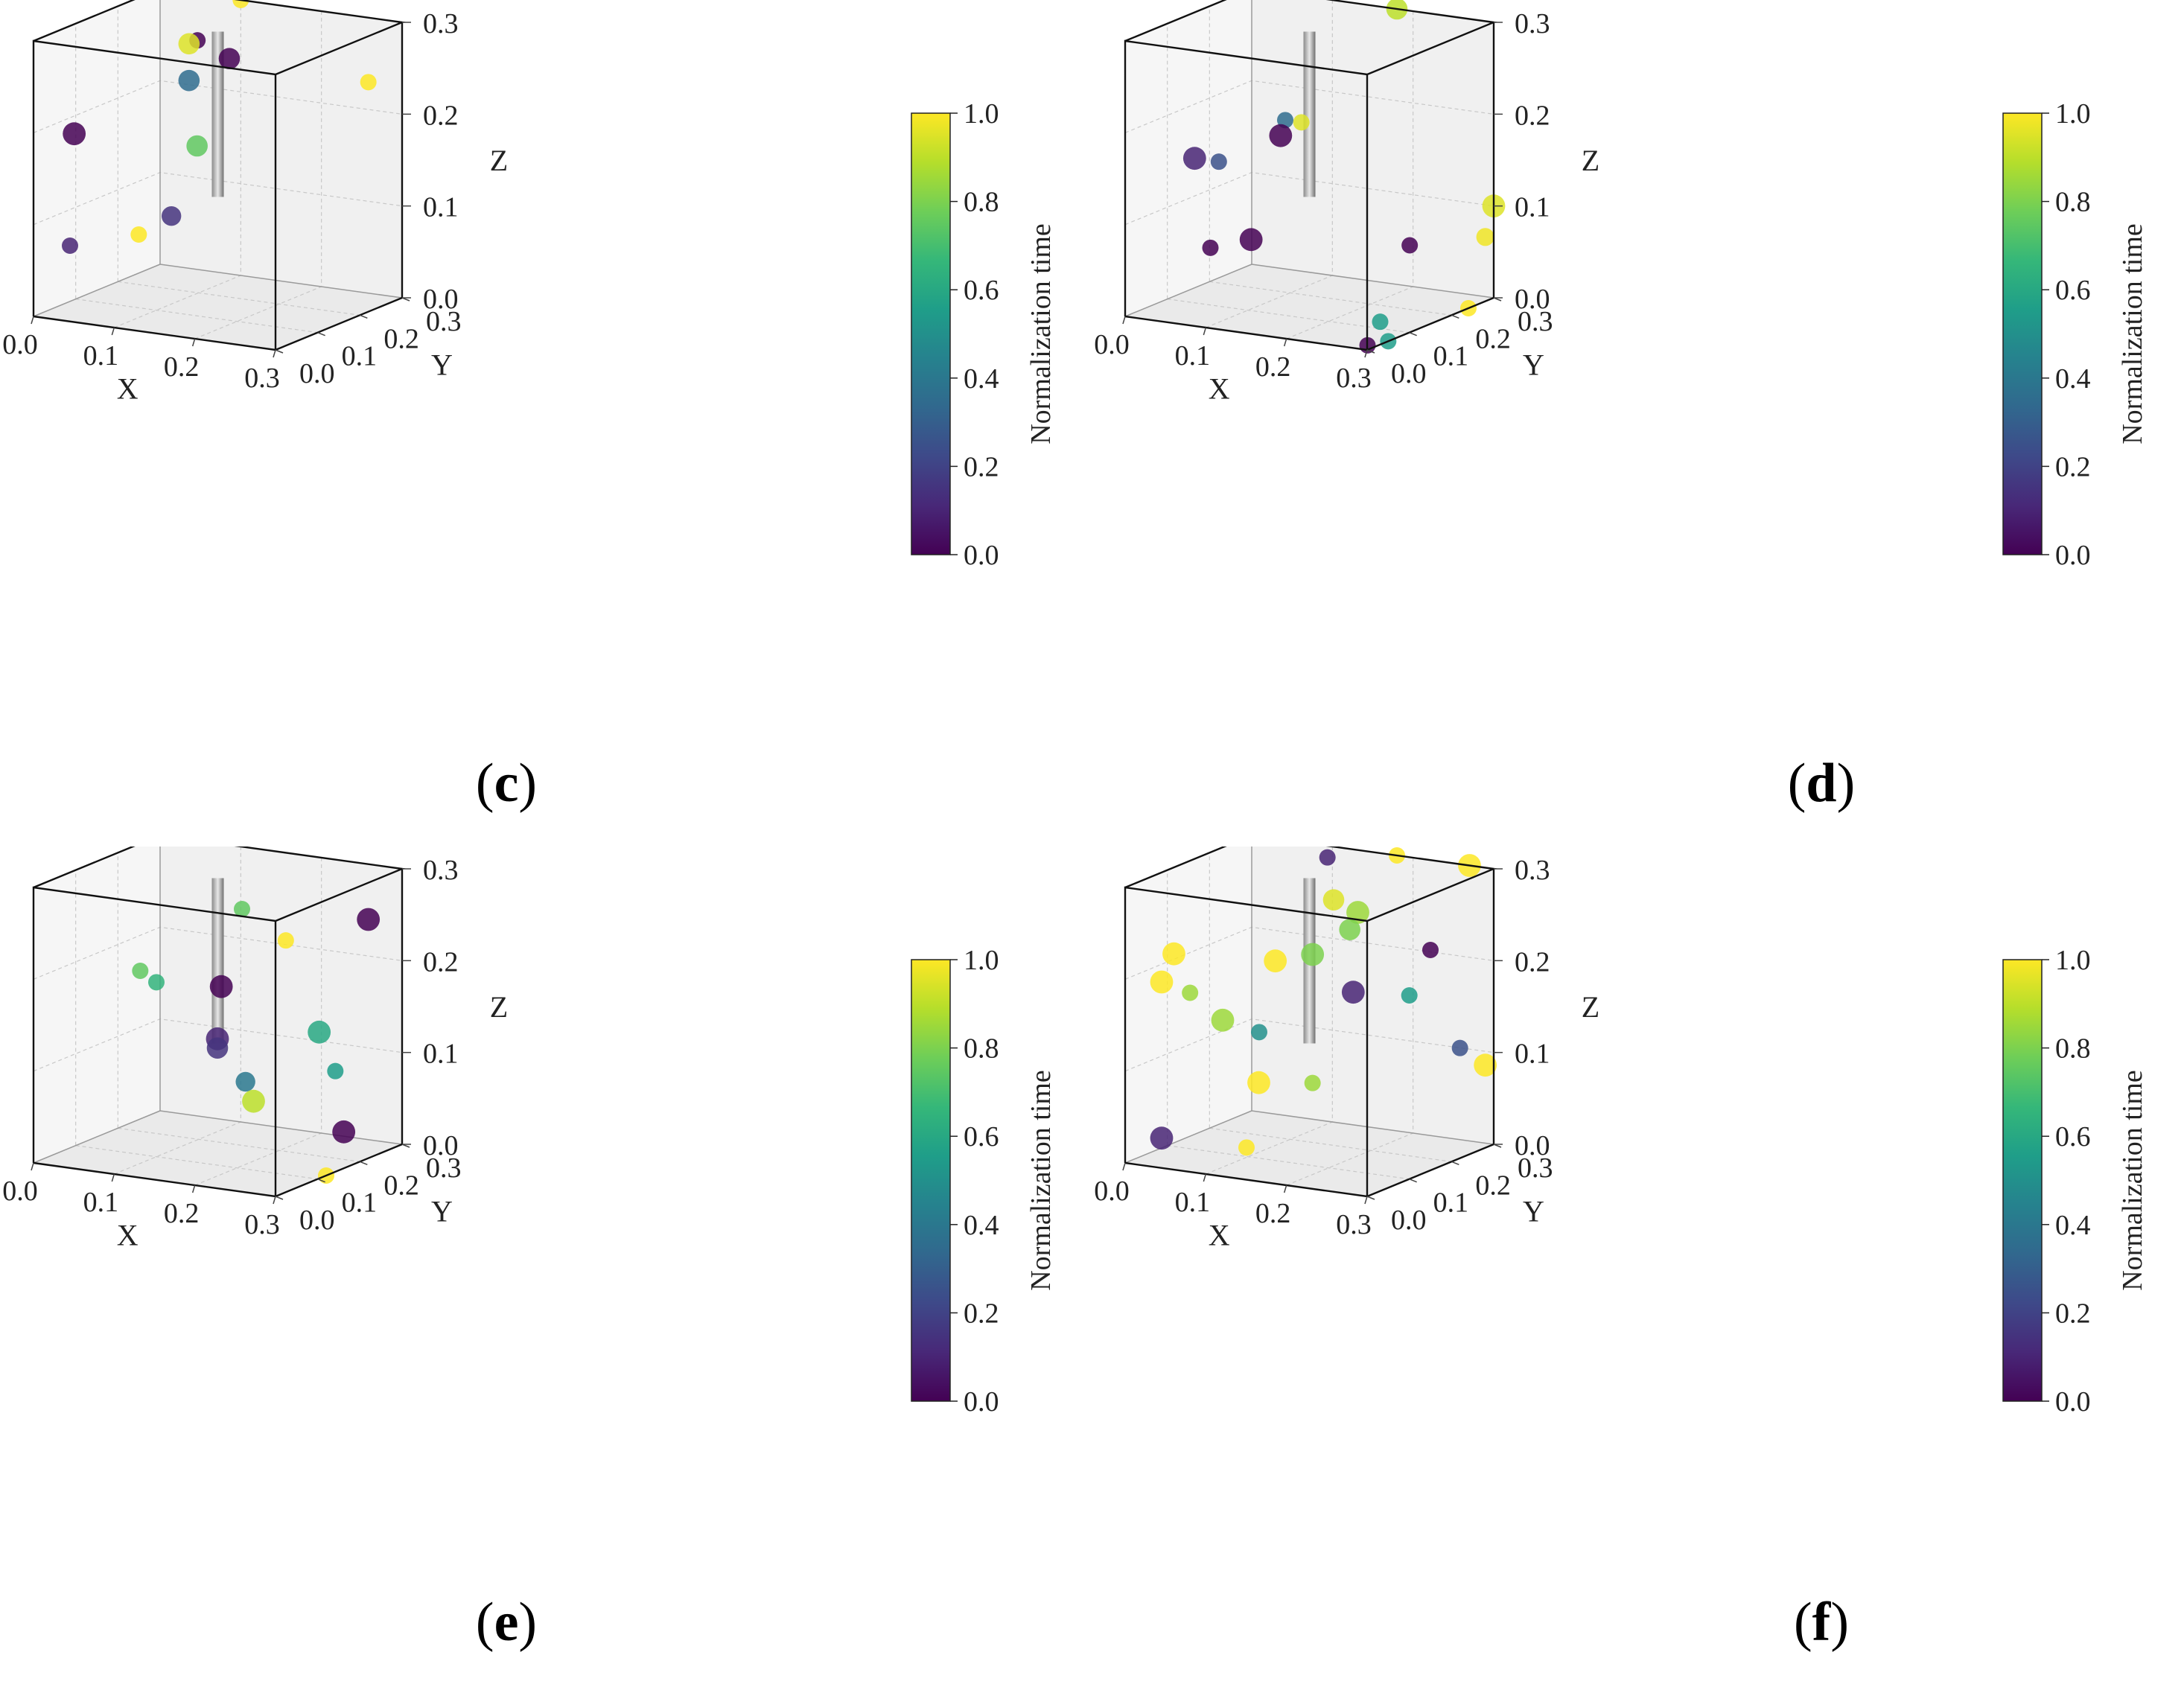 The image size is (2184, 1693). What do you see at coordinates (506, 1622) in the screenshot?
I see `panel-label-e: (e)` at bounding box center [506, 1622].